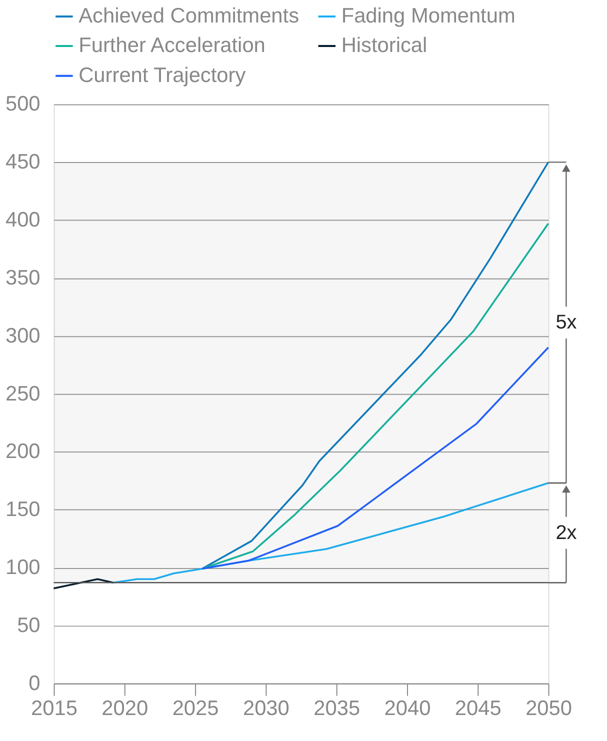 This screenshot has width=607, height=741. What do you see at coordinates (22, 336) in the screenshot?
I see `y-tick-label: 300` at bounding box center [22, 336].